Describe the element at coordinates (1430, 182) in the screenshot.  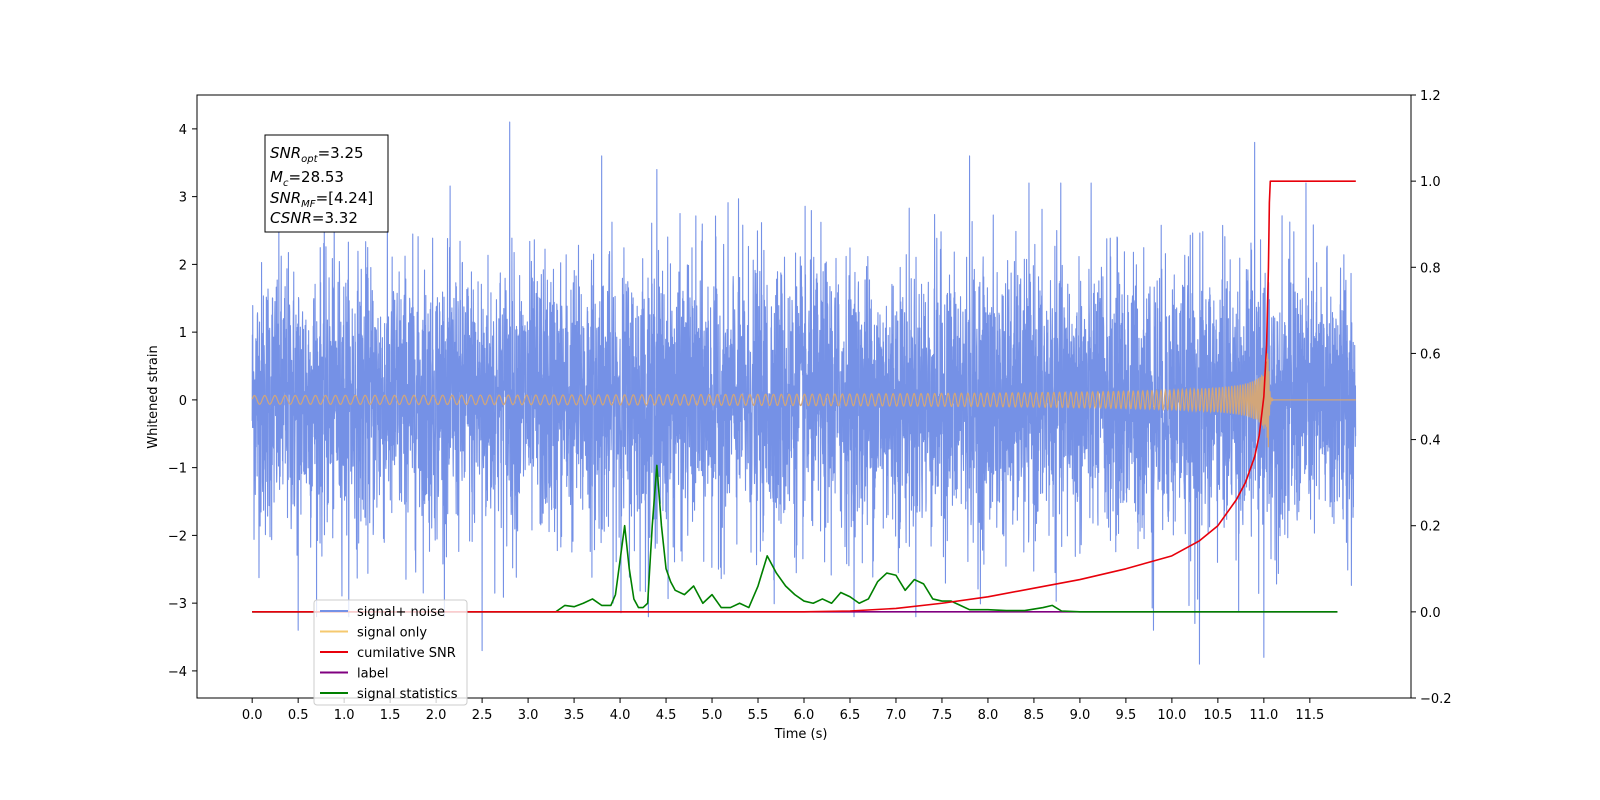
I see `y2-tick-label: 1.0` at that location.